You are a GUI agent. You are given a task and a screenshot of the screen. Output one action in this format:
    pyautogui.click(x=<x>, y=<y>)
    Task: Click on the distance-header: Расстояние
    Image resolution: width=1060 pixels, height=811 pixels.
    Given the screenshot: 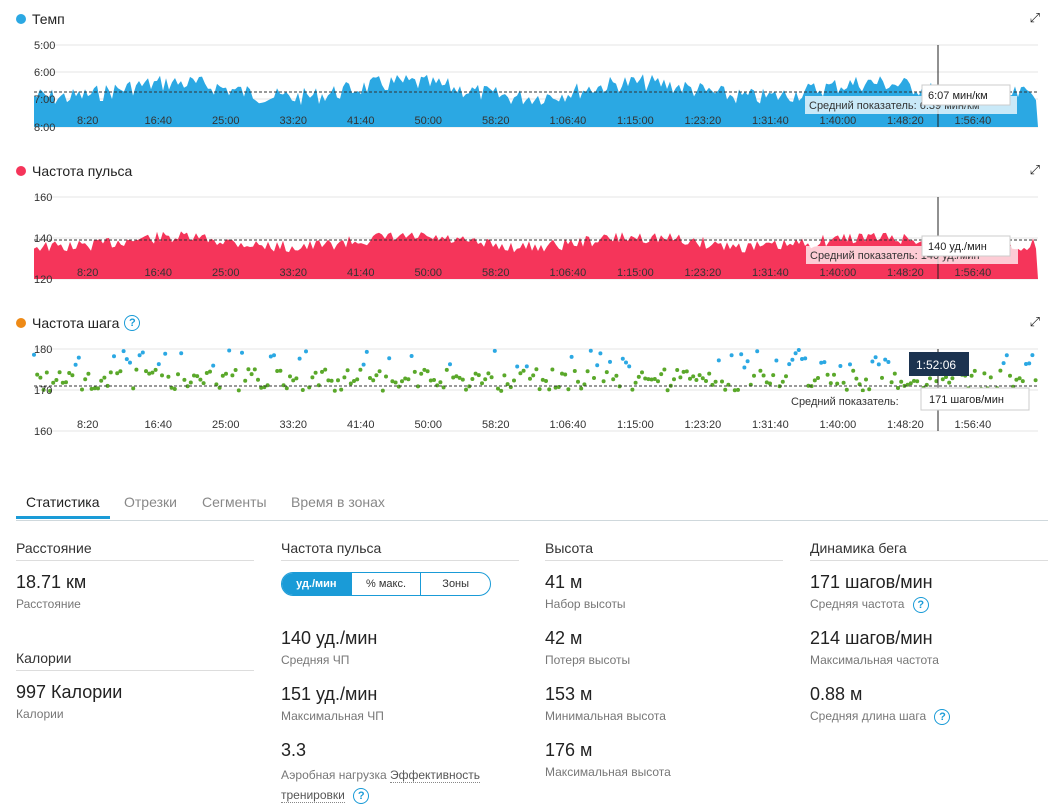 What is the action you would take?
    pyautogui.click(x=135, y=550)
    